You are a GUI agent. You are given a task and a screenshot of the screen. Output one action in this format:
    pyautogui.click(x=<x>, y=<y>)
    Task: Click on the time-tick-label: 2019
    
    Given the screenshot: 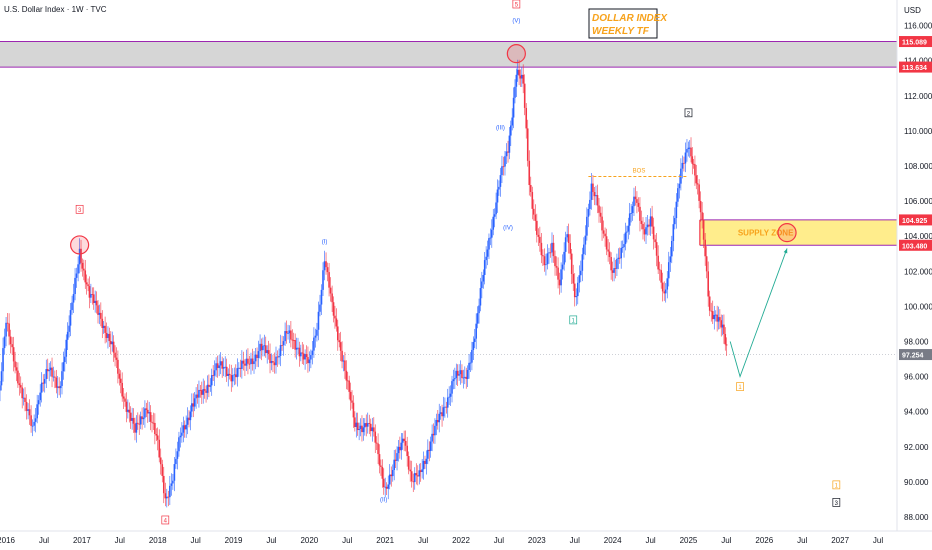 What is the action you would take?
    pyautogui.click(x=234, y=540)
    